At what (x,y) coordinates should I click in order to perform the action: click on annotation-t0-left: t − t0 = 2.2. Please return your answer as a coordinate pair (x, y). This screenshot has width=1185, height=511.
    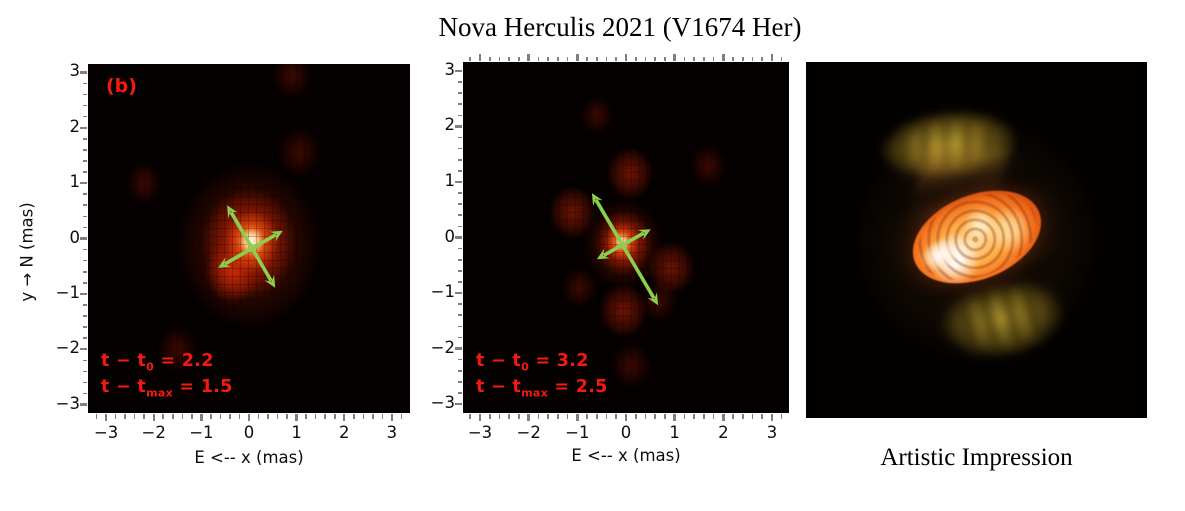
    Looking at the image, I should click on (157, 362).